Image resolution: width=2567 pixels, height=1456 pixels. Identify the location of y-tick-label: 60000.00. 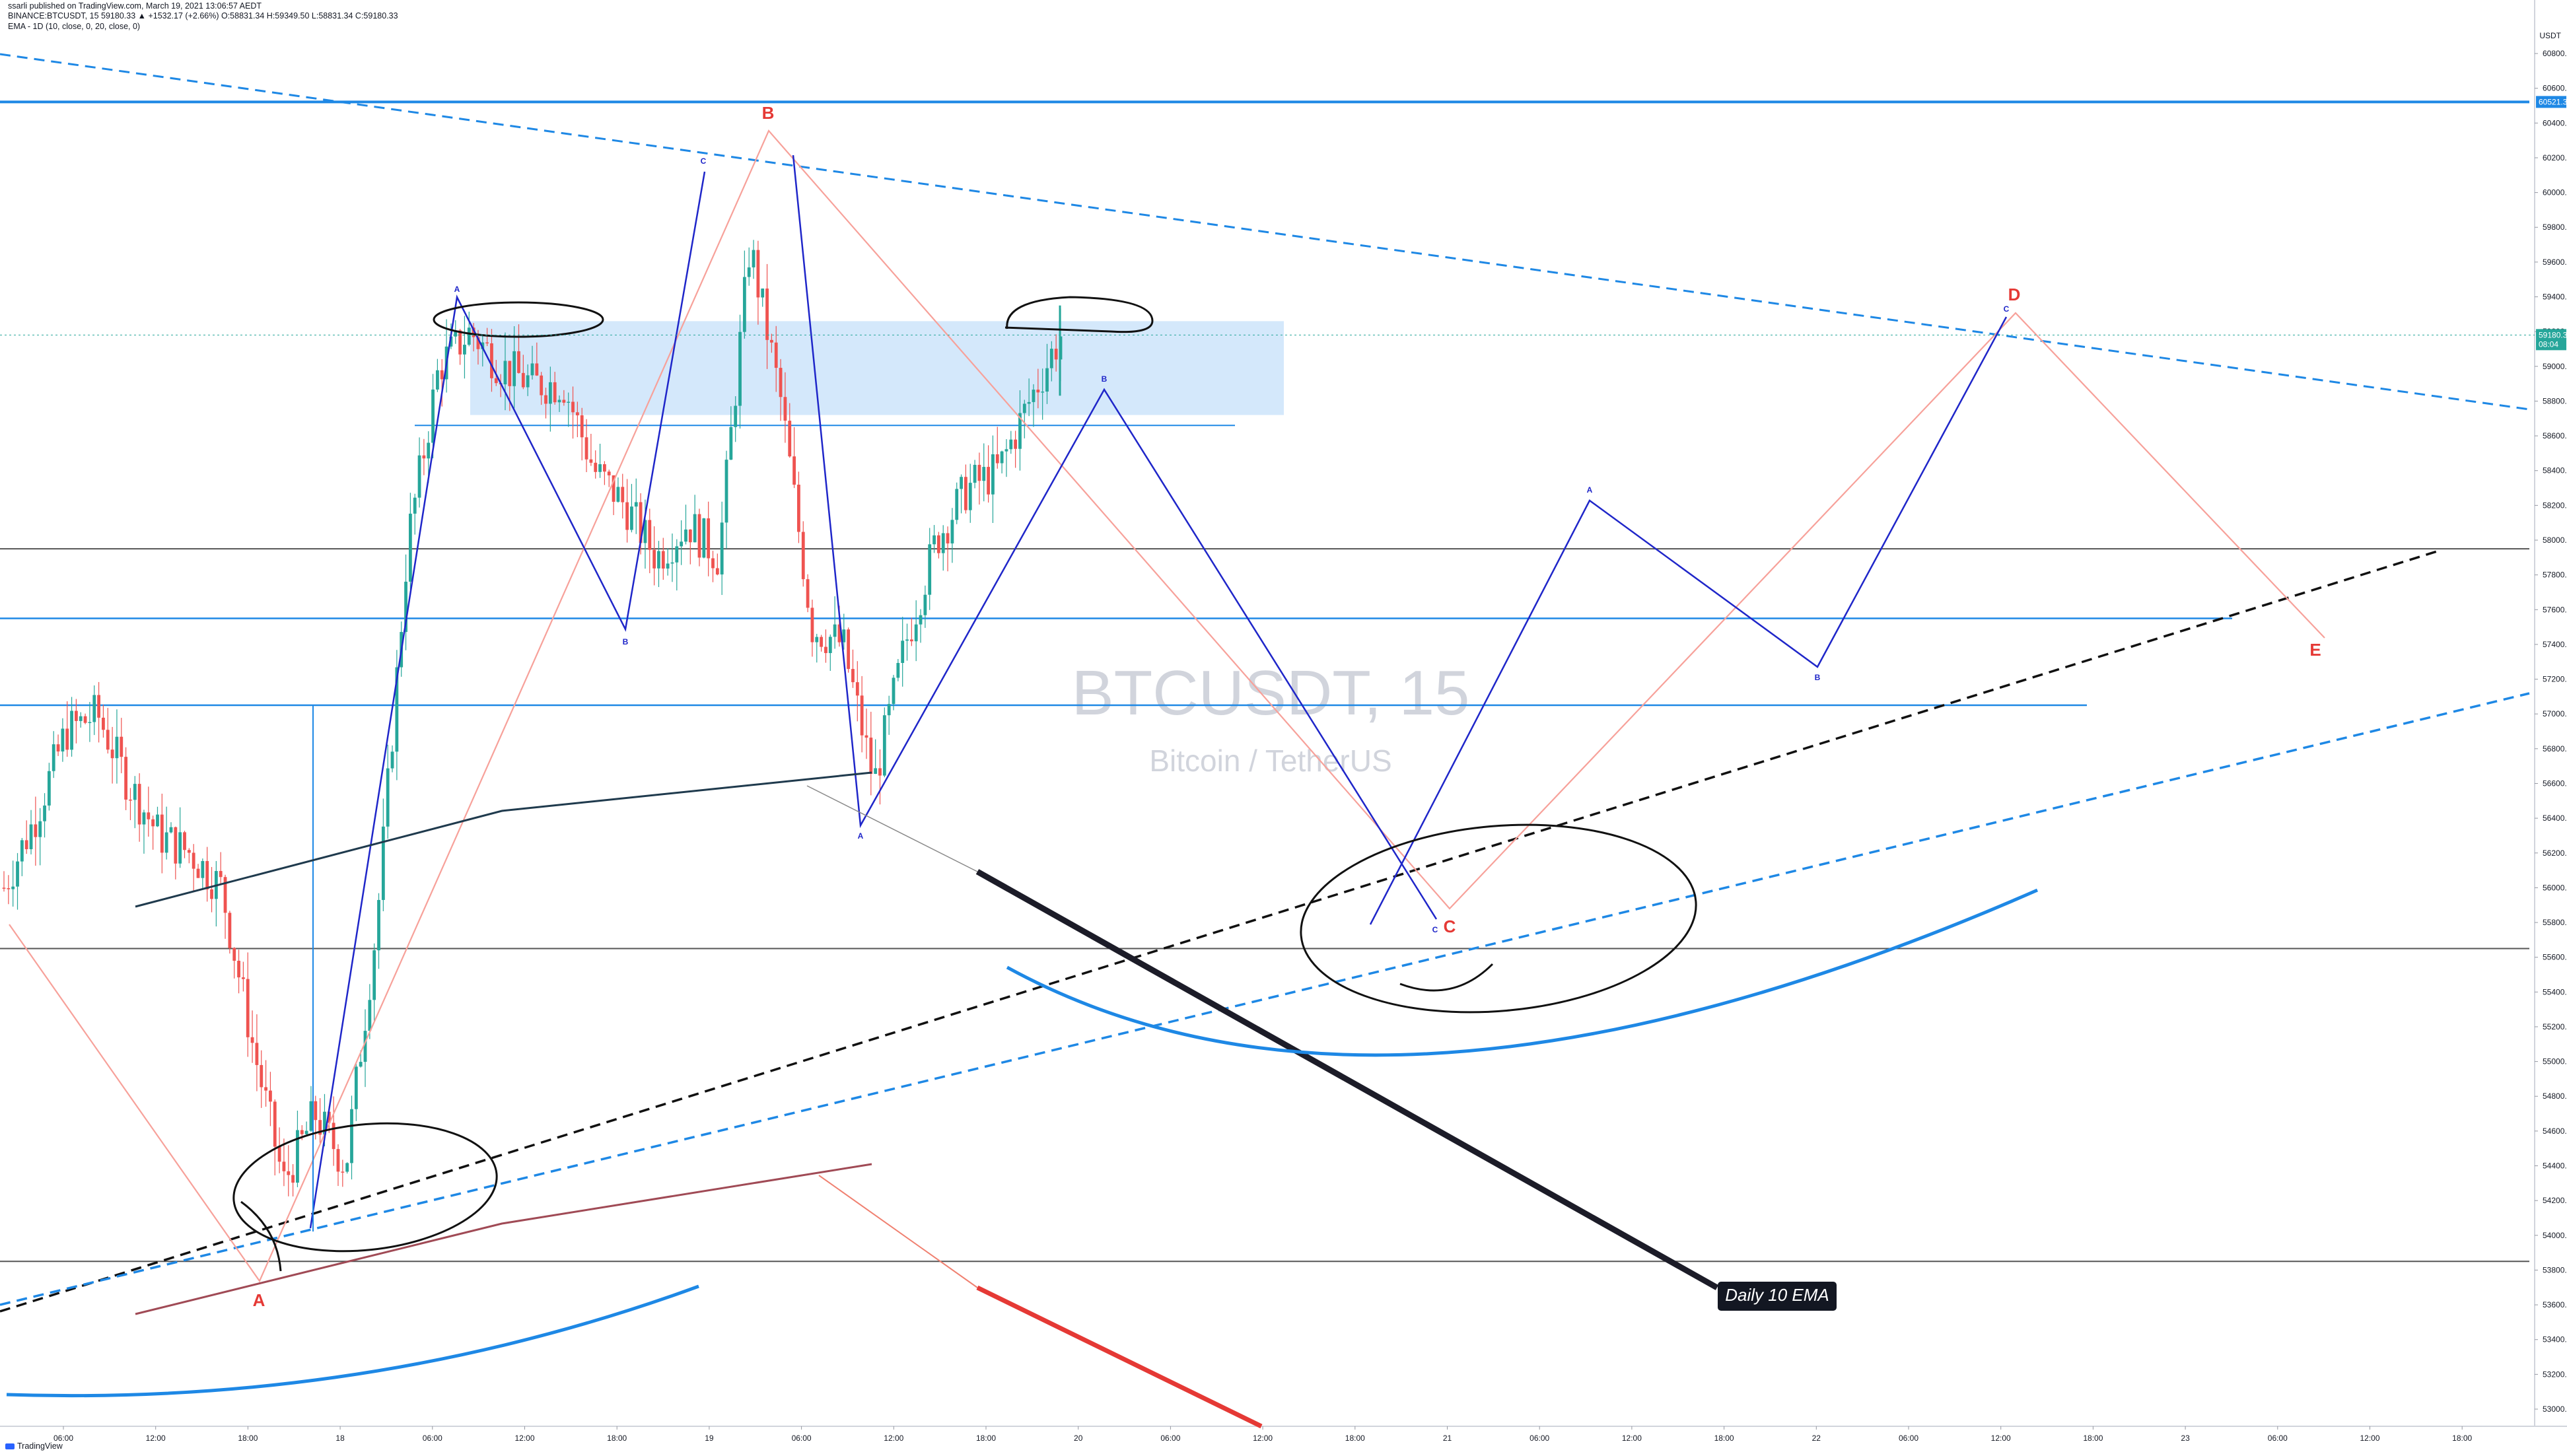
(2555, 192).